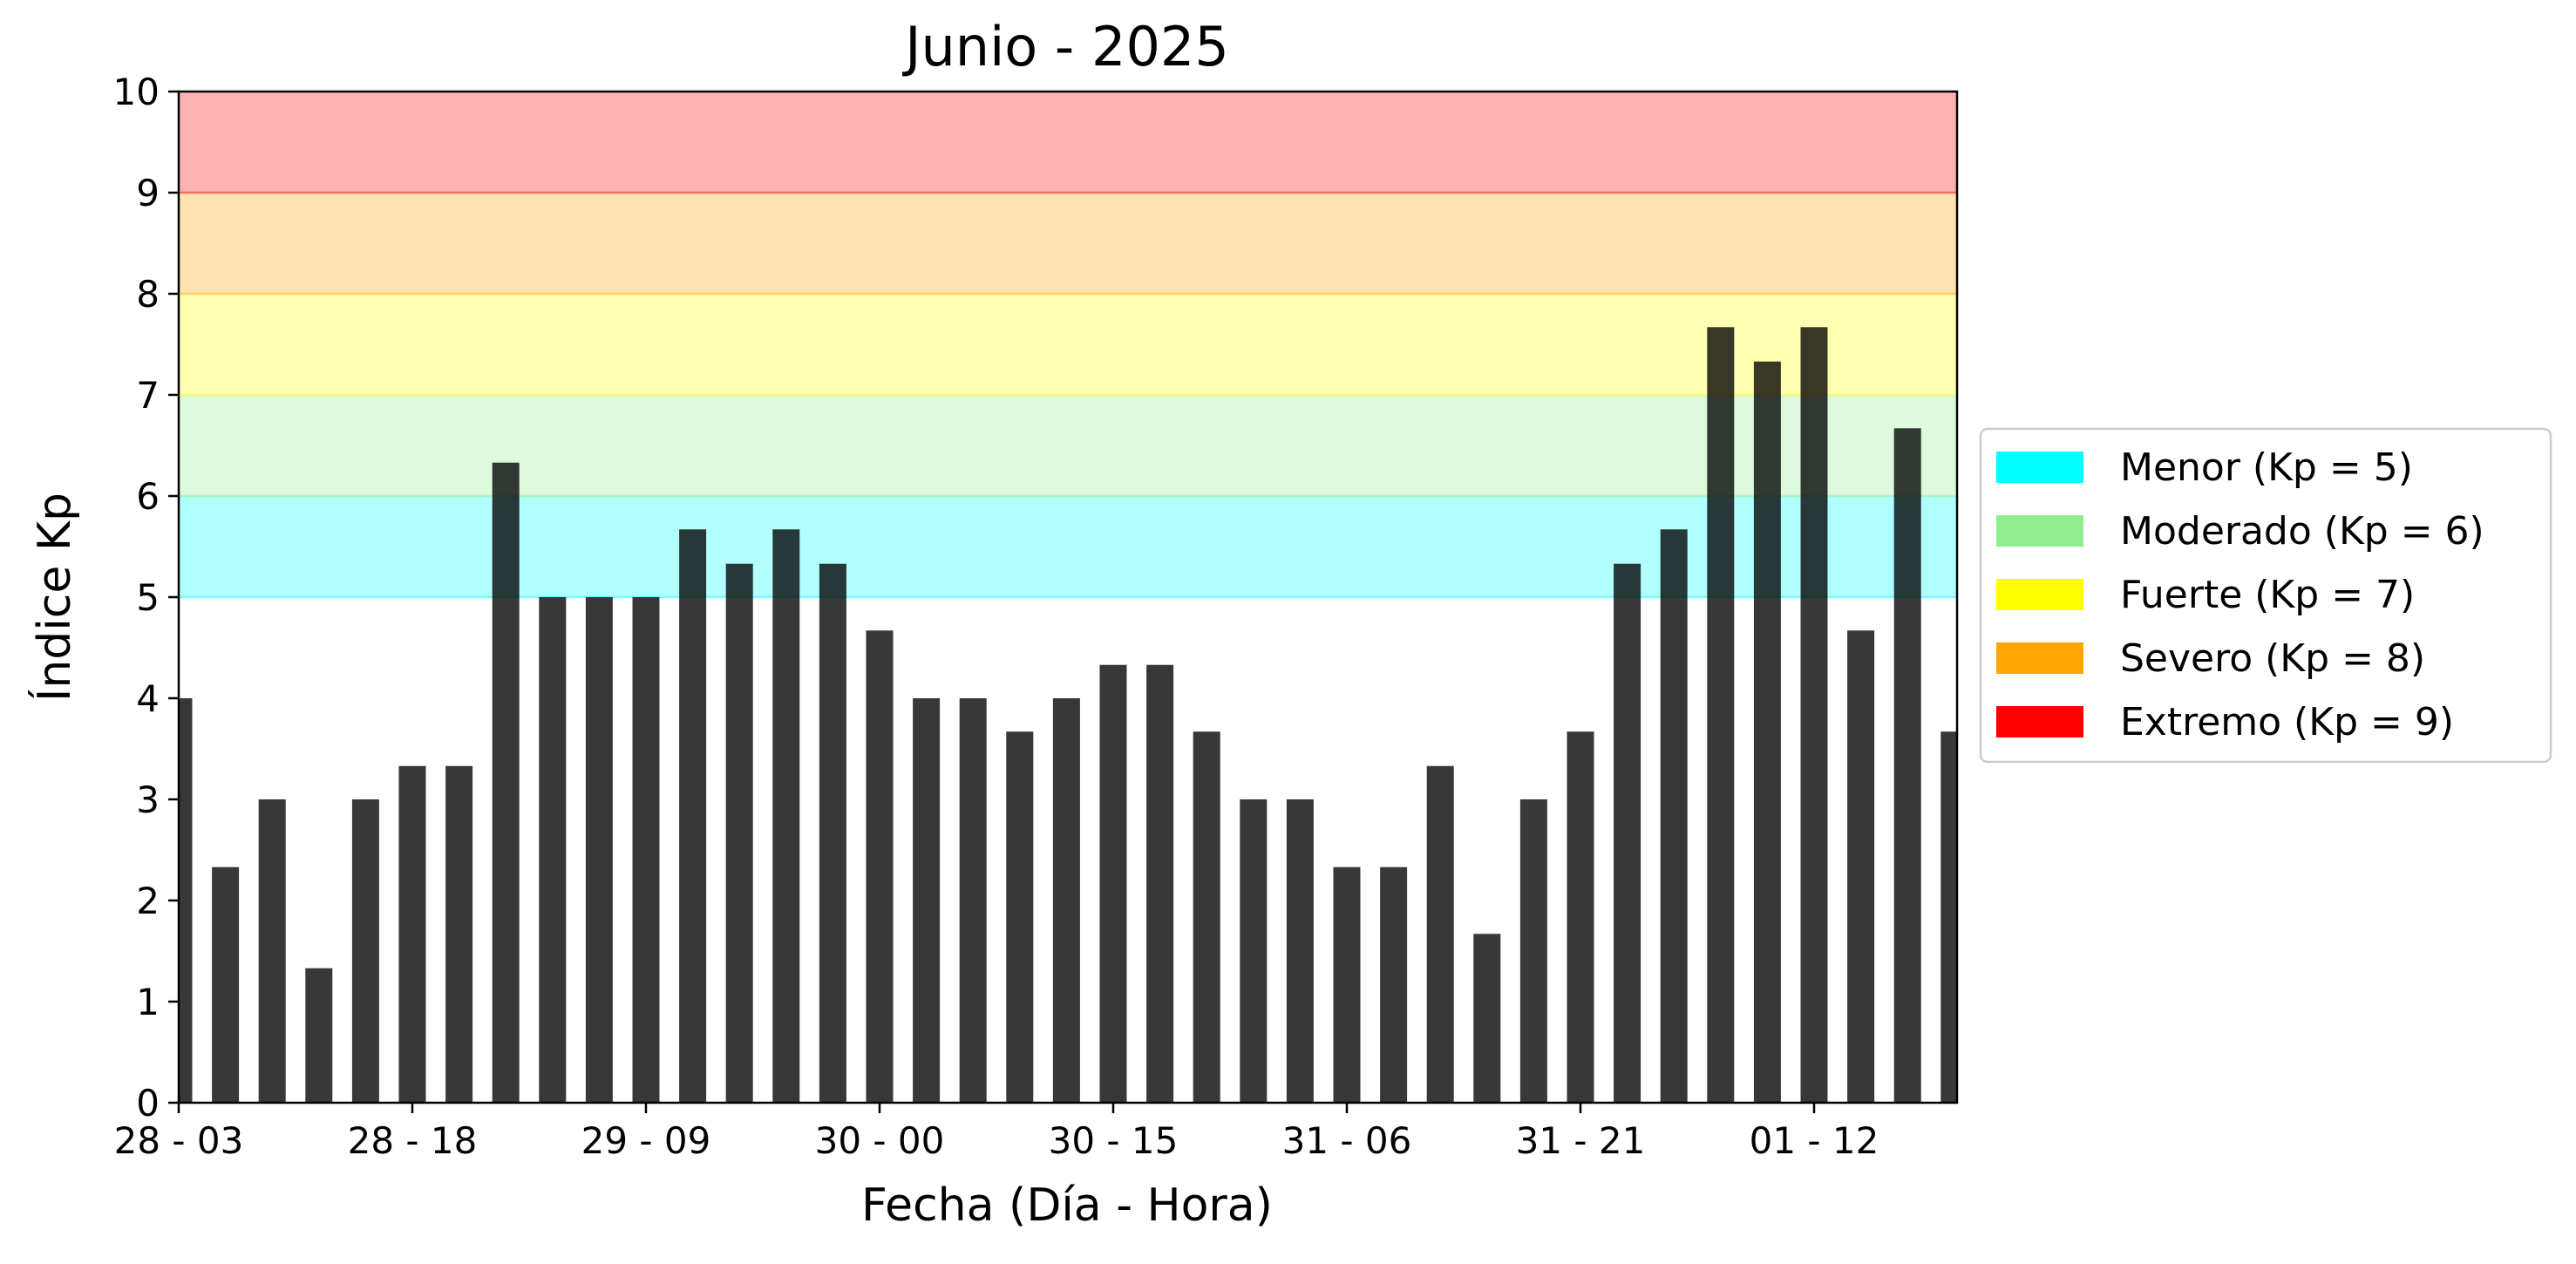  What do you see at coordinates (1581, 1140) in the screenshot?
I see `x-tick-label: 31 - 21` at bounding box center [1581, 1140].